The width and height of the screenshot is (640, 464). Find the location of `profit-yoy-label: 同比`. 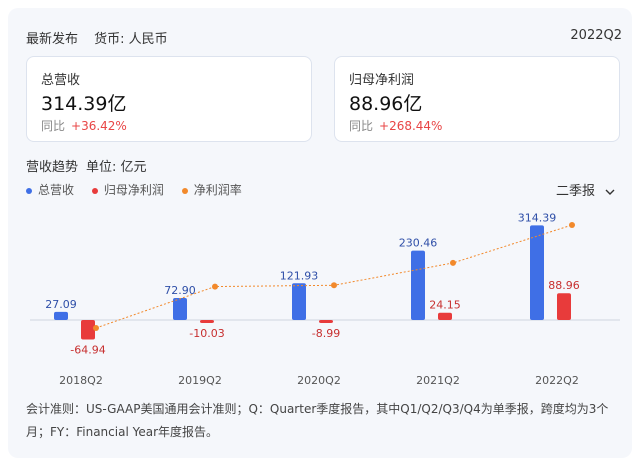

profit-yoy-label: 同比 is located at coordinates (361, 126).